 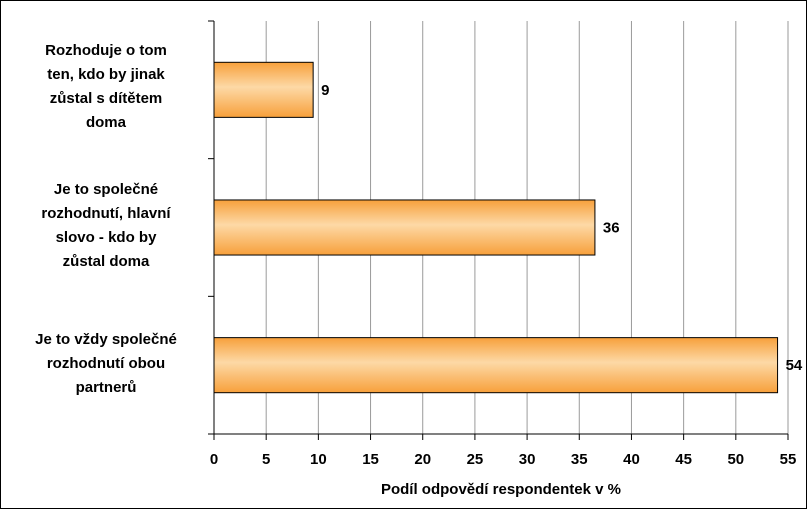 What do you see at coordinates (106, 189) in the screenshot?
I see `category-label-line: Je to společné` at bounding box center [106, 189].